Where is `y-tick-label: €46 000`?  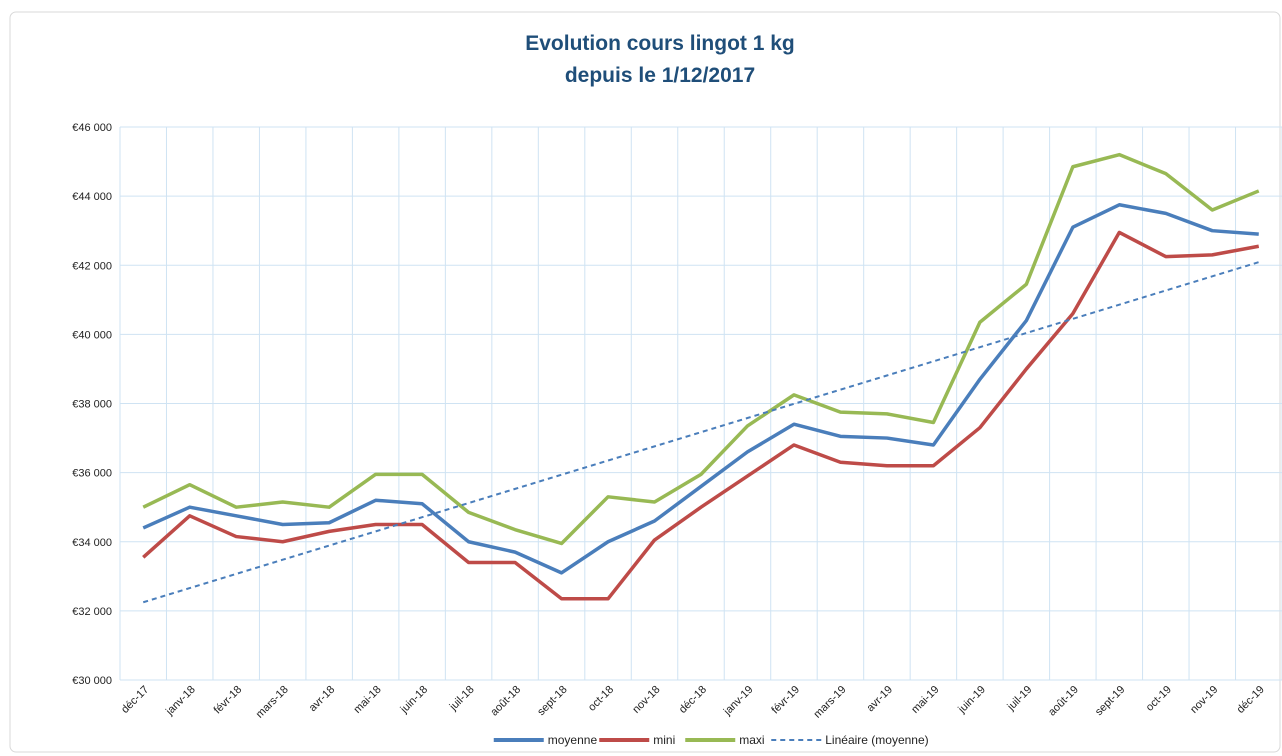 y-tick-label: €46 000 is located at coordinates (92, 128).